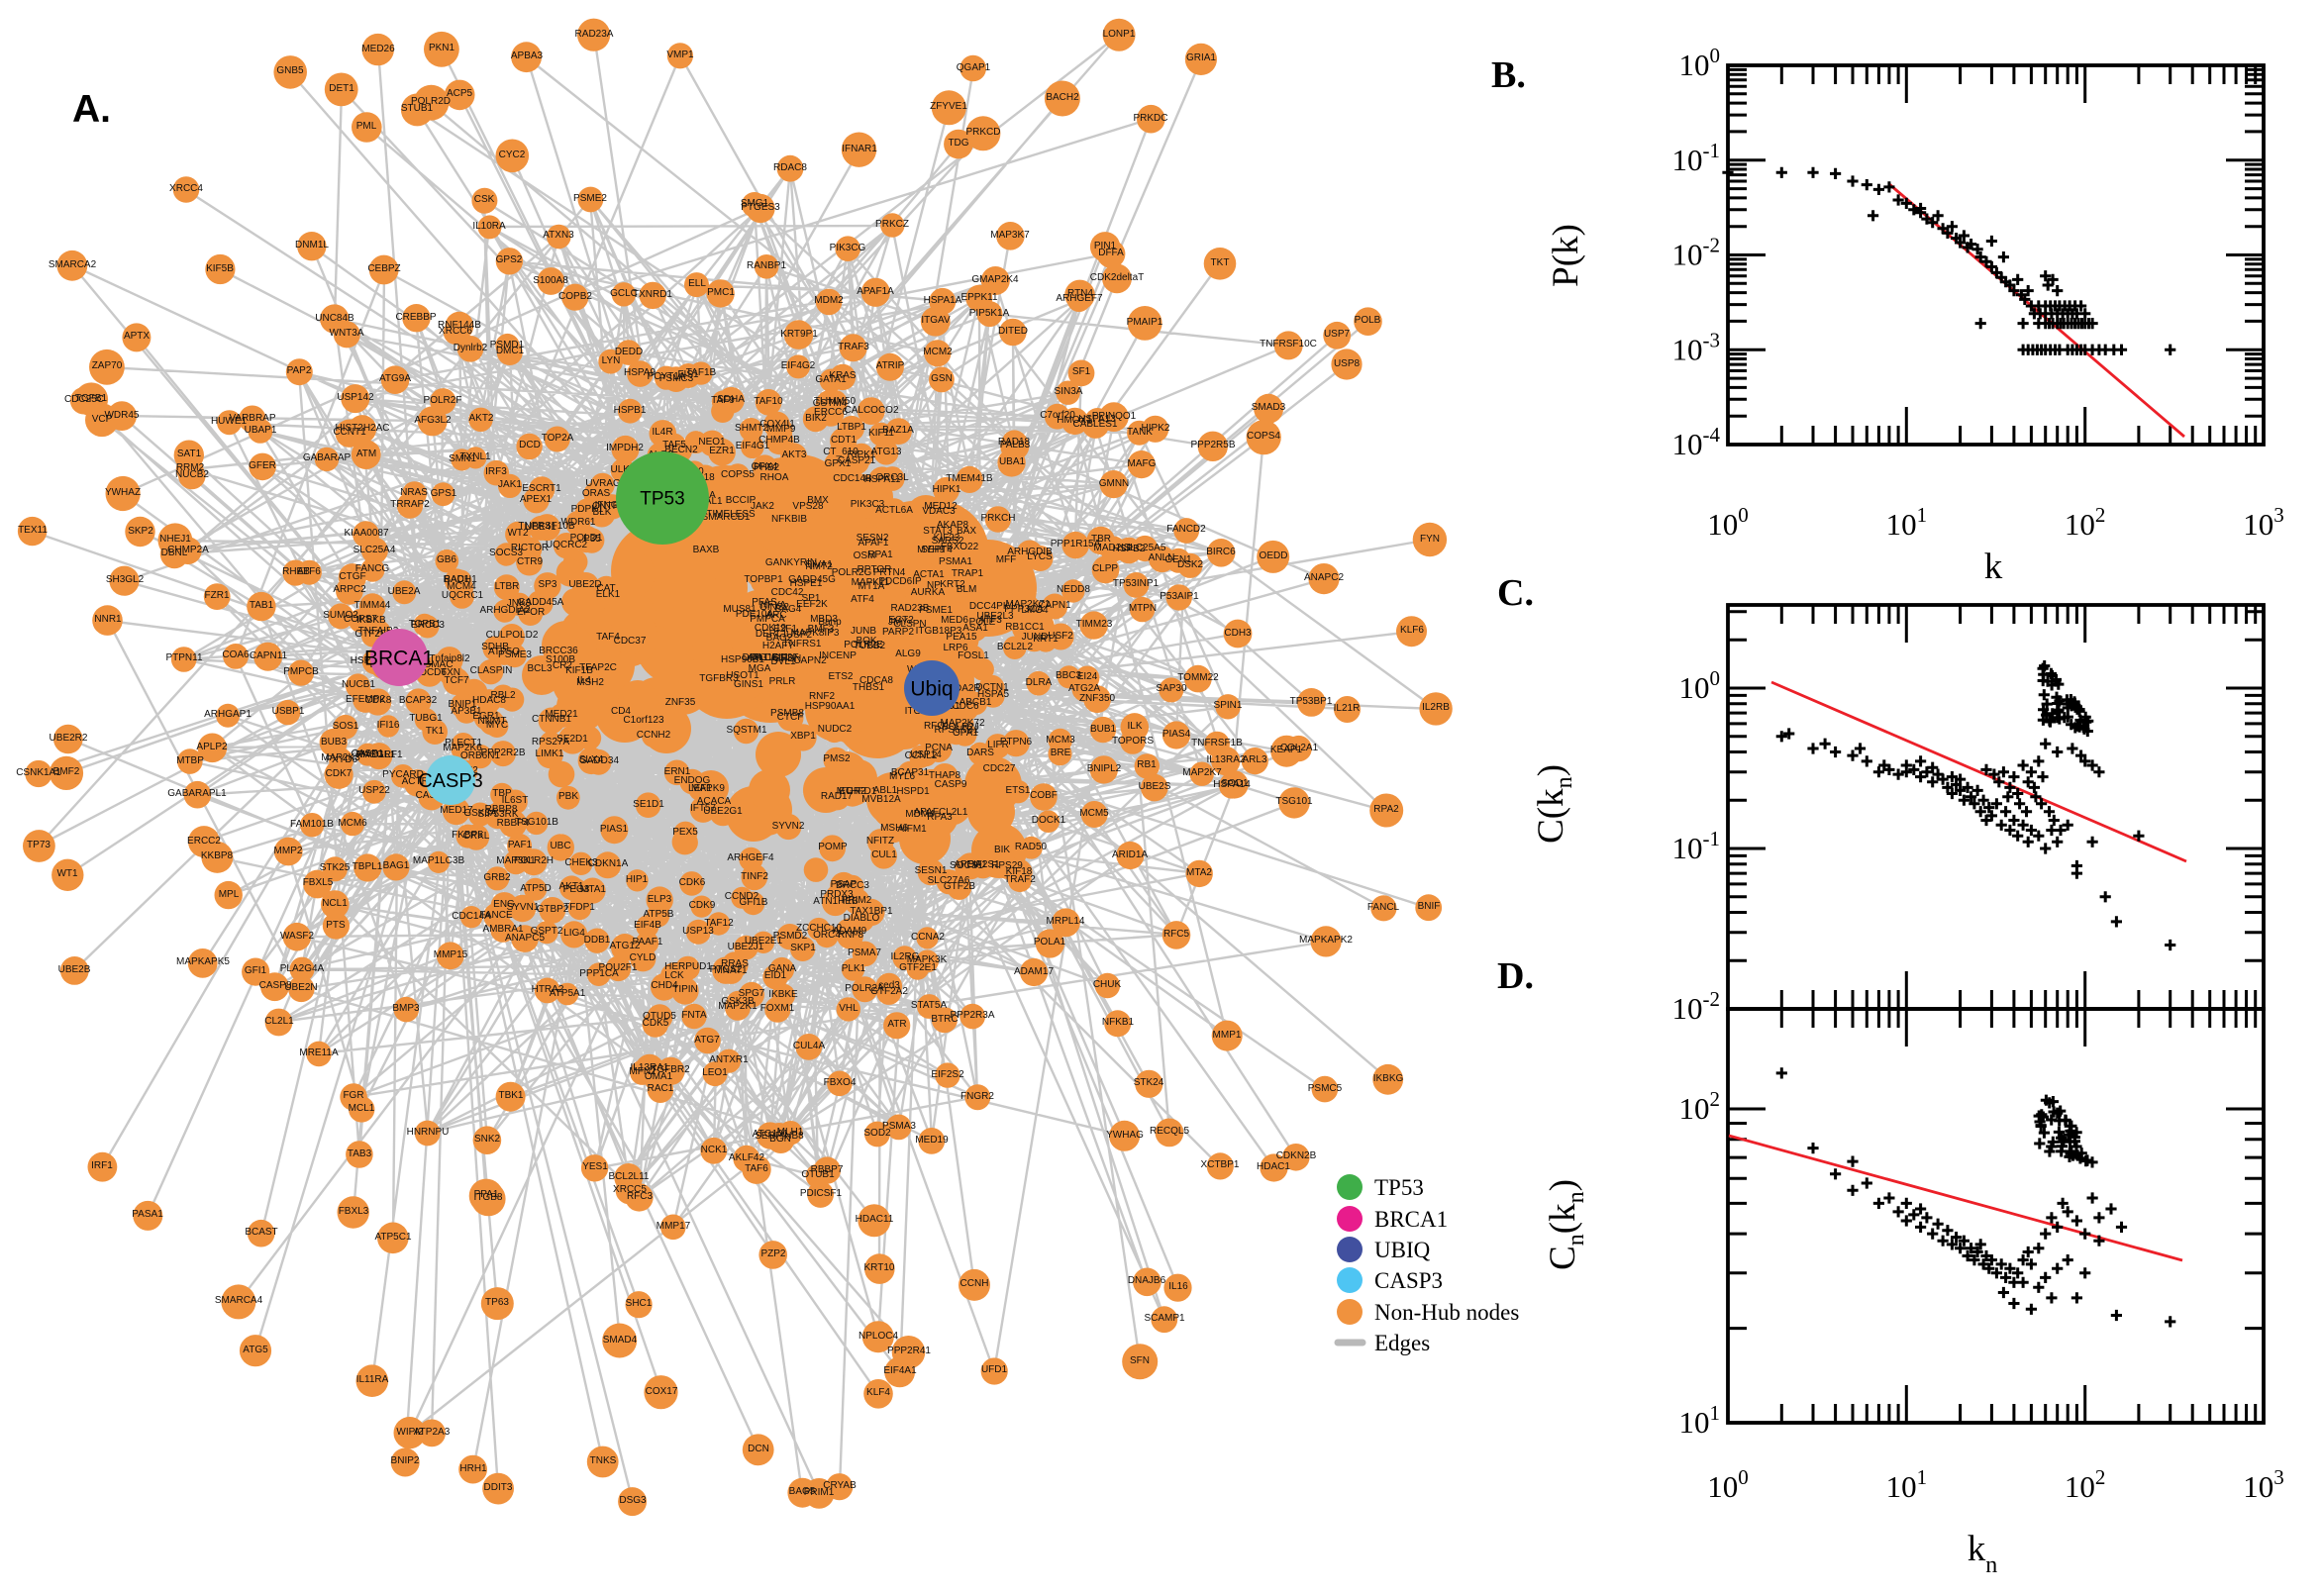 This screenshot has width=2323, height=1596. What do you see at coordinates (1140, 1360) in the screenshot?
I see `svg-text: SFN` at bounding box center [1140, 1360].